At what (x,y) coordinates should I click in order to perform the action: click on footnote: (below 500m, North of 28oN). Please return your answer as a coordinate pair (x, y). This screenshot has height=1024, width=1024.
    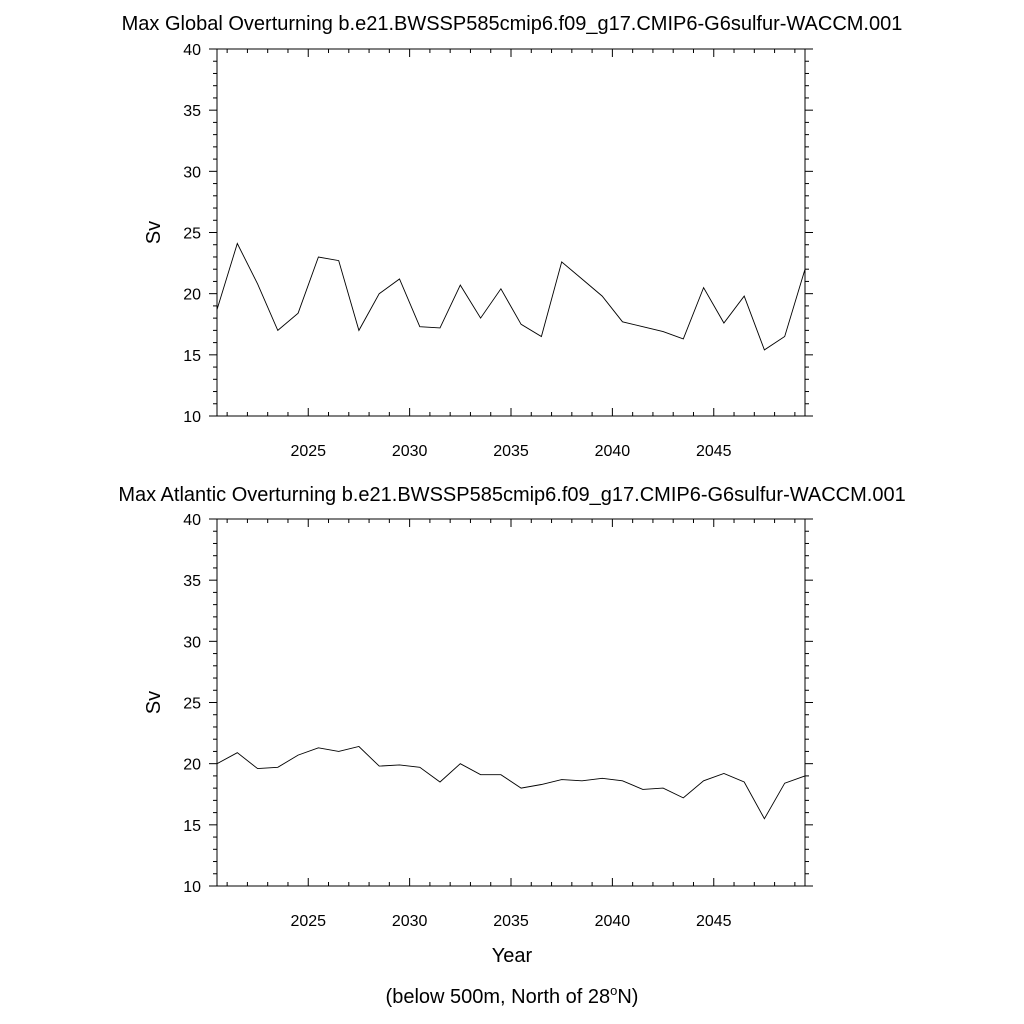
    Looking at the image, I should click on (512, 995).